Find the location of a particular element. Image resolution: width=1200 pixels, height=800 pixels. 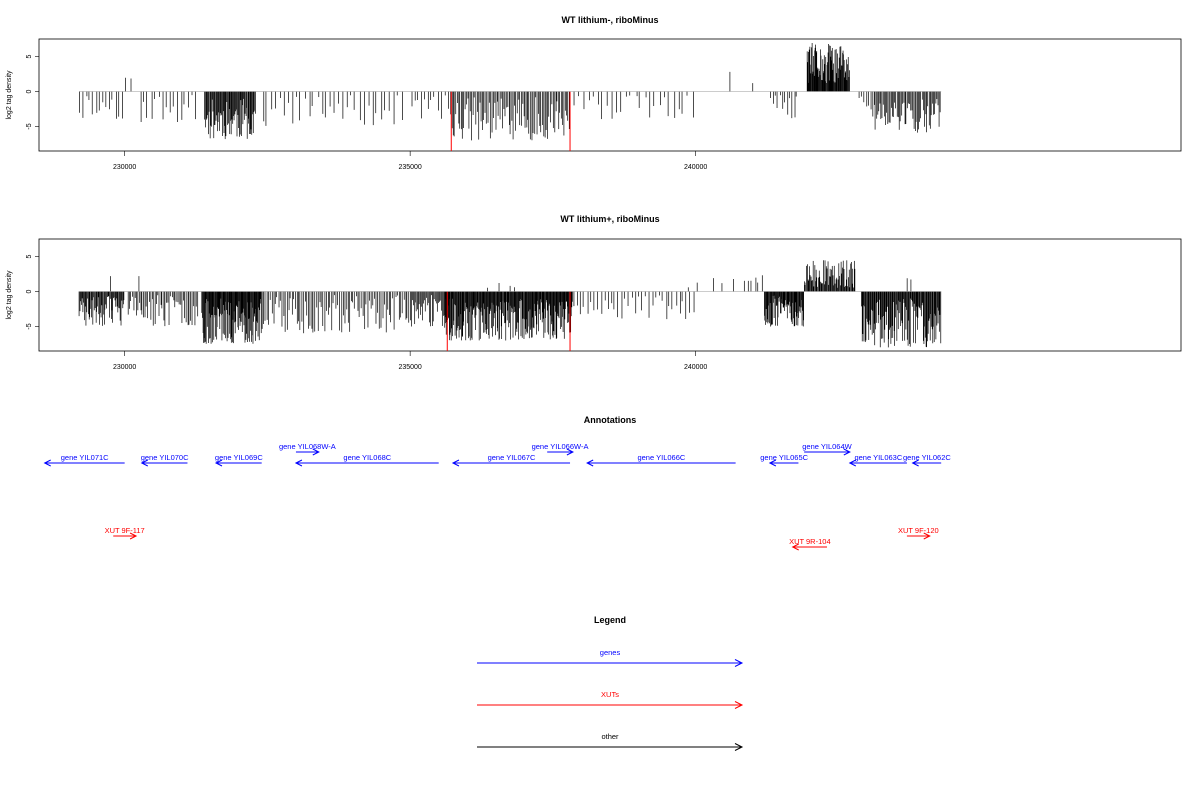

feature-label: XUT 9F-117 is located at coordinates (125, 530).